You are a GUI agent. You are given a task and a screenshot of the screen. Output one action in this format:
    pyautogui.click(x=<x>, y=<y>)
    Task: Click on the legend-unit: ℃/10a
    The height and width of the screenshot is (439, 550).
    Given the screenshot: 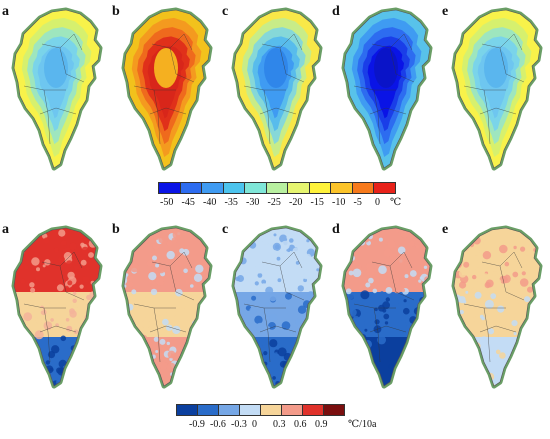 What is the action you would take?
    pyautogui.click(x=362, y=424)
    